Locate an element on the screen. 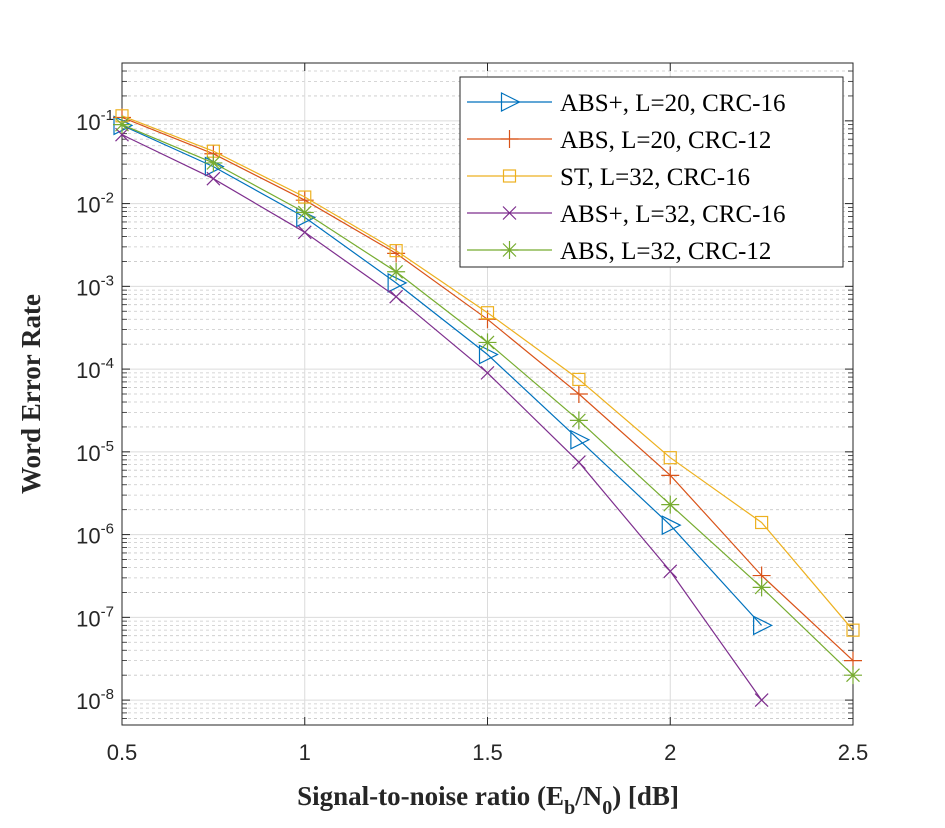  legend-item: ABS+, L=32, CRC-16 is located at coordinates (626, 214).